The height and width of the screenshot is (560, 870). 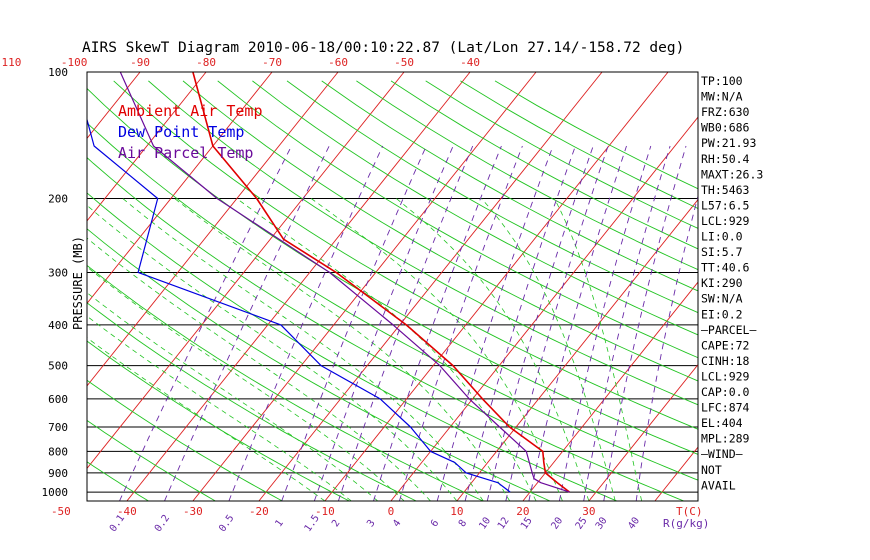 I want to click on mixing-ratio-tick-label: 3, so click(x=371, y=523).